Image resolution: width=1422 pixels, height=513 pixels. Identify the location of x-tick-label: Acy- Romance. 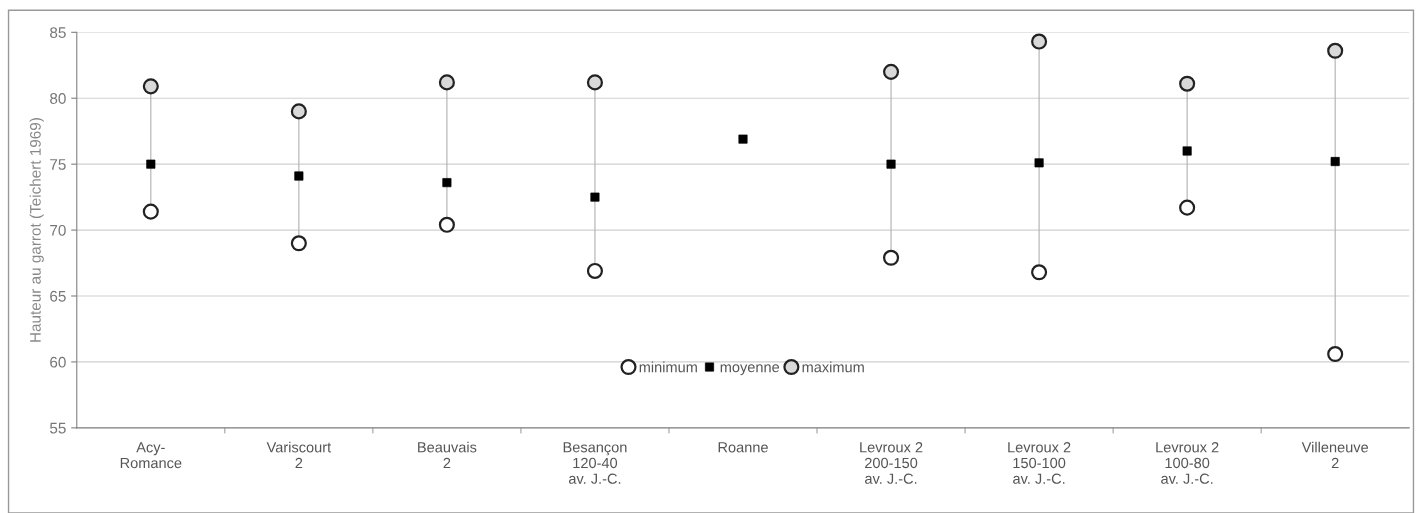
(151, 455).